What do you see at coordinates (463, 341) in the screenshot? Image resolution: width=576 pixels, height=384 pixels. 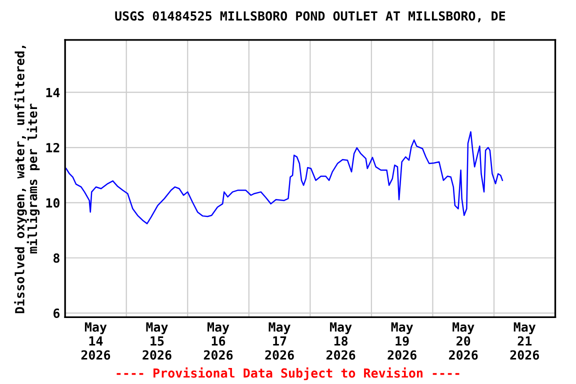 I see `x-tick-label: May 20 2026` at bounding box center [463, 341].